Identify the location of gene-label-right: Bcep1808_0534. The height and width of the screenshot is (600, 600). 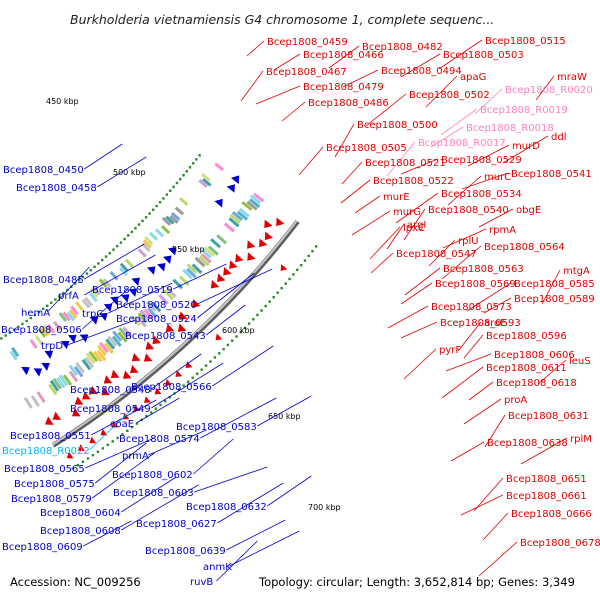
(481, 194).